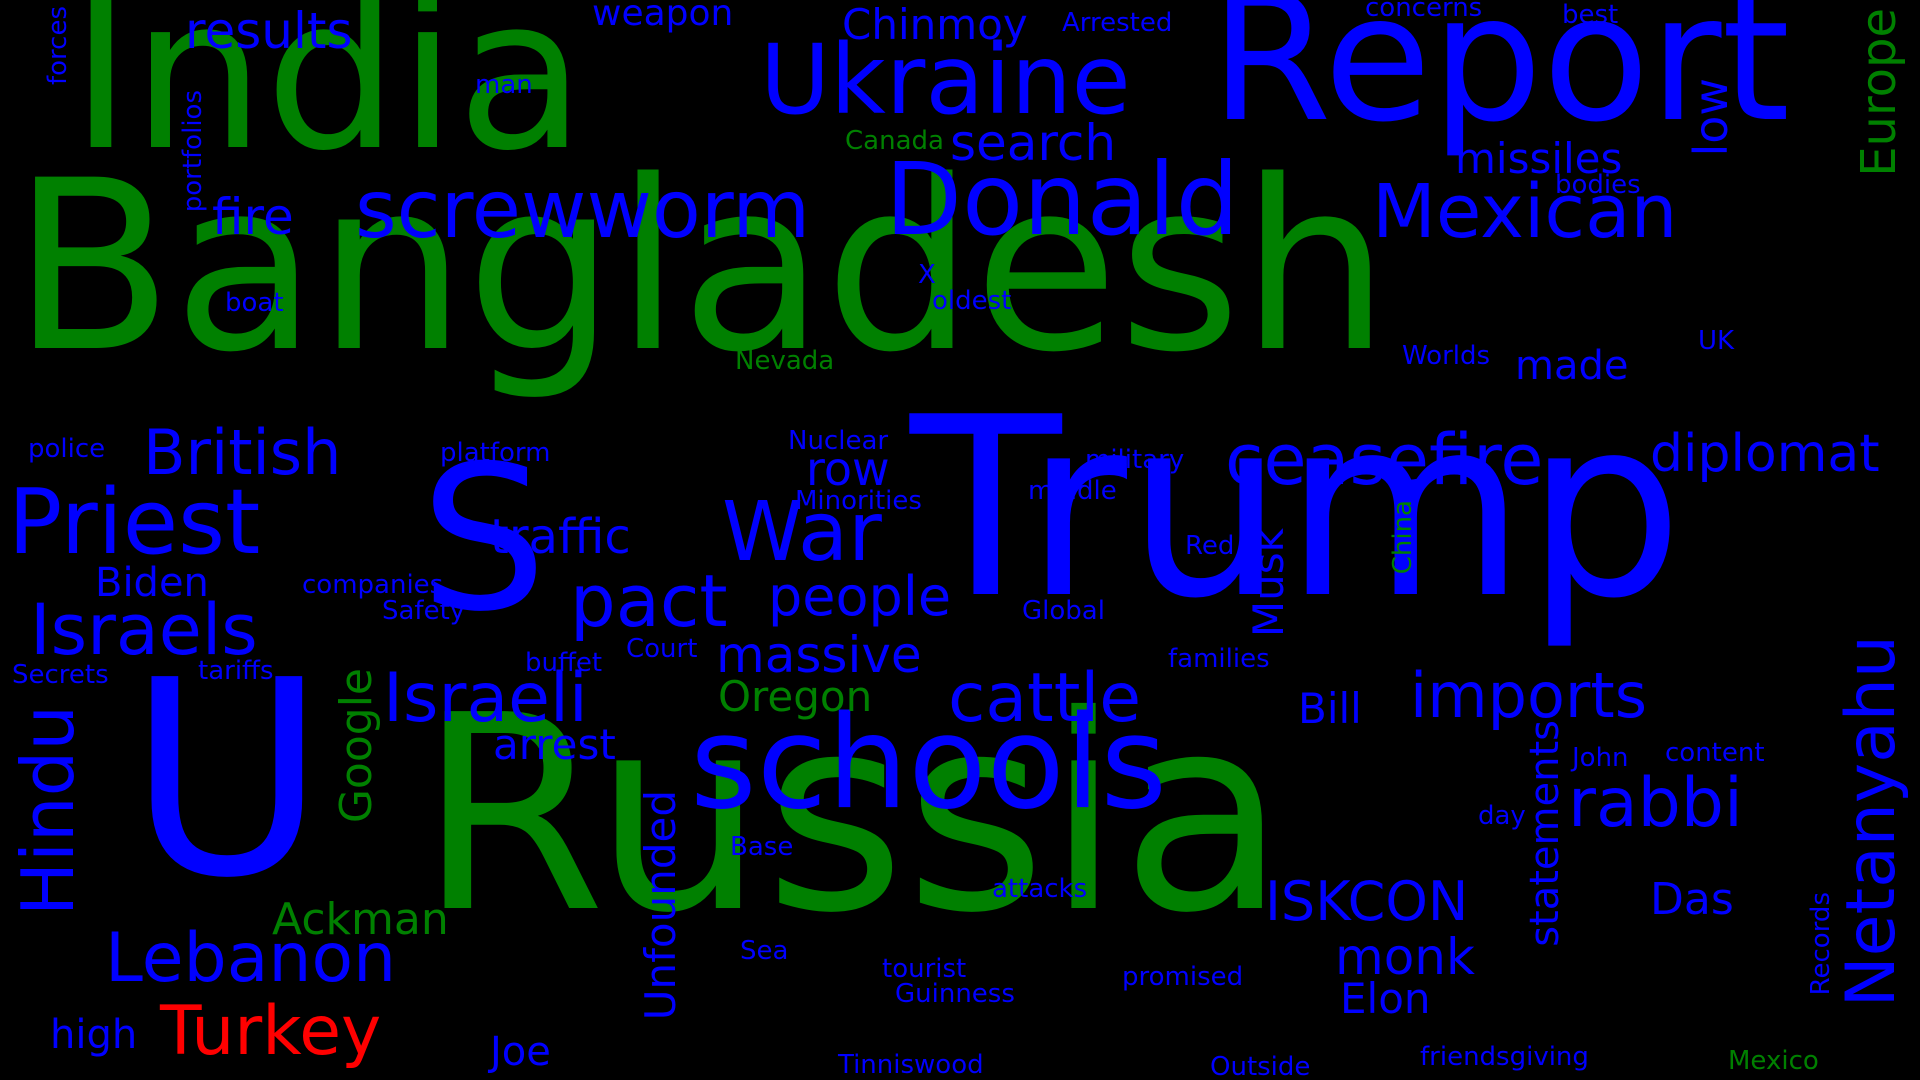 This screenshot has width=1920, height=1080. Describe the element at coordinates (1572, 366) in the screenshot. I see `word-made: made` at that location.